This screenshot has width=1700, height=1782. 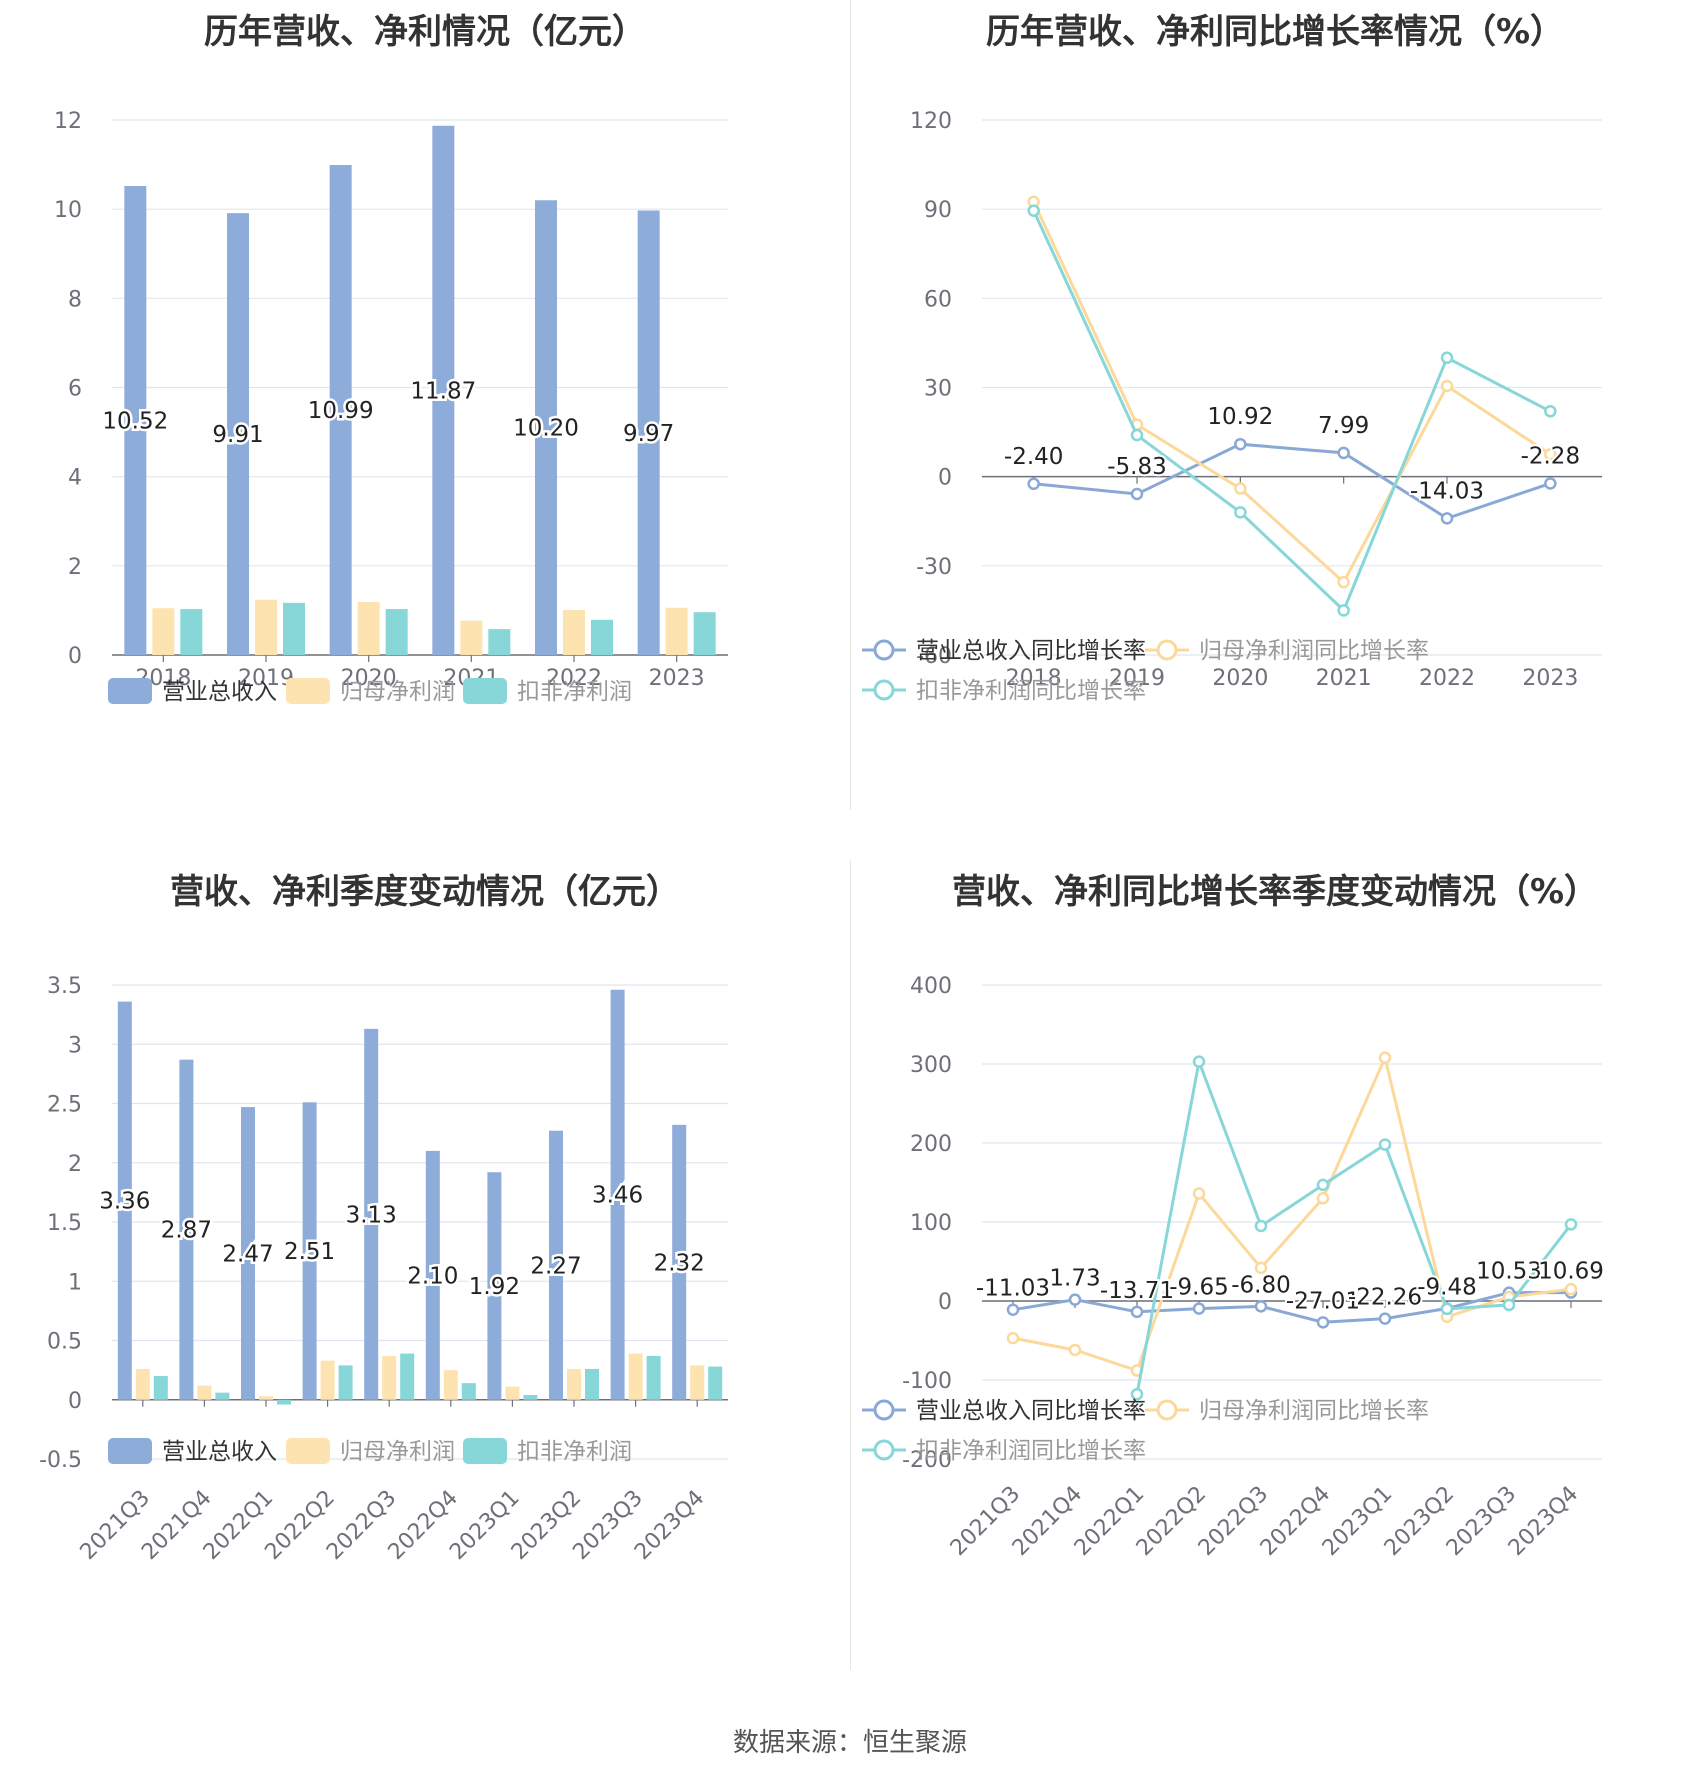 What do you see at coordinates (1292, 481) in the screenshot?
I see `line-revenue-growth` at bounding box center [1292, 481].